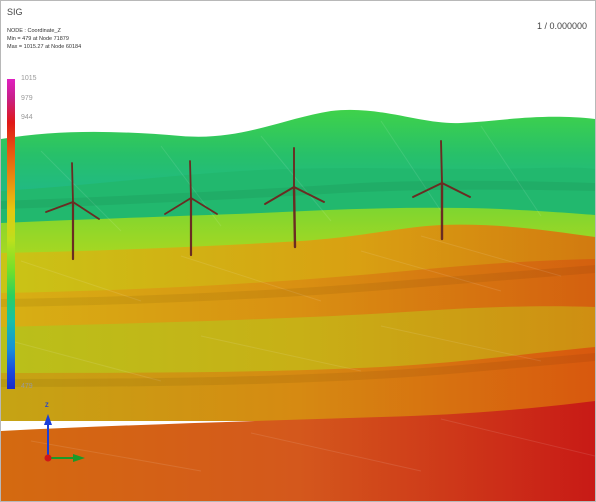  What do you see at coordinates (34, 31) in the screenshot?
I see `result-field-label: NODE : Coordinate_Z` at bounding box center [34, 31].